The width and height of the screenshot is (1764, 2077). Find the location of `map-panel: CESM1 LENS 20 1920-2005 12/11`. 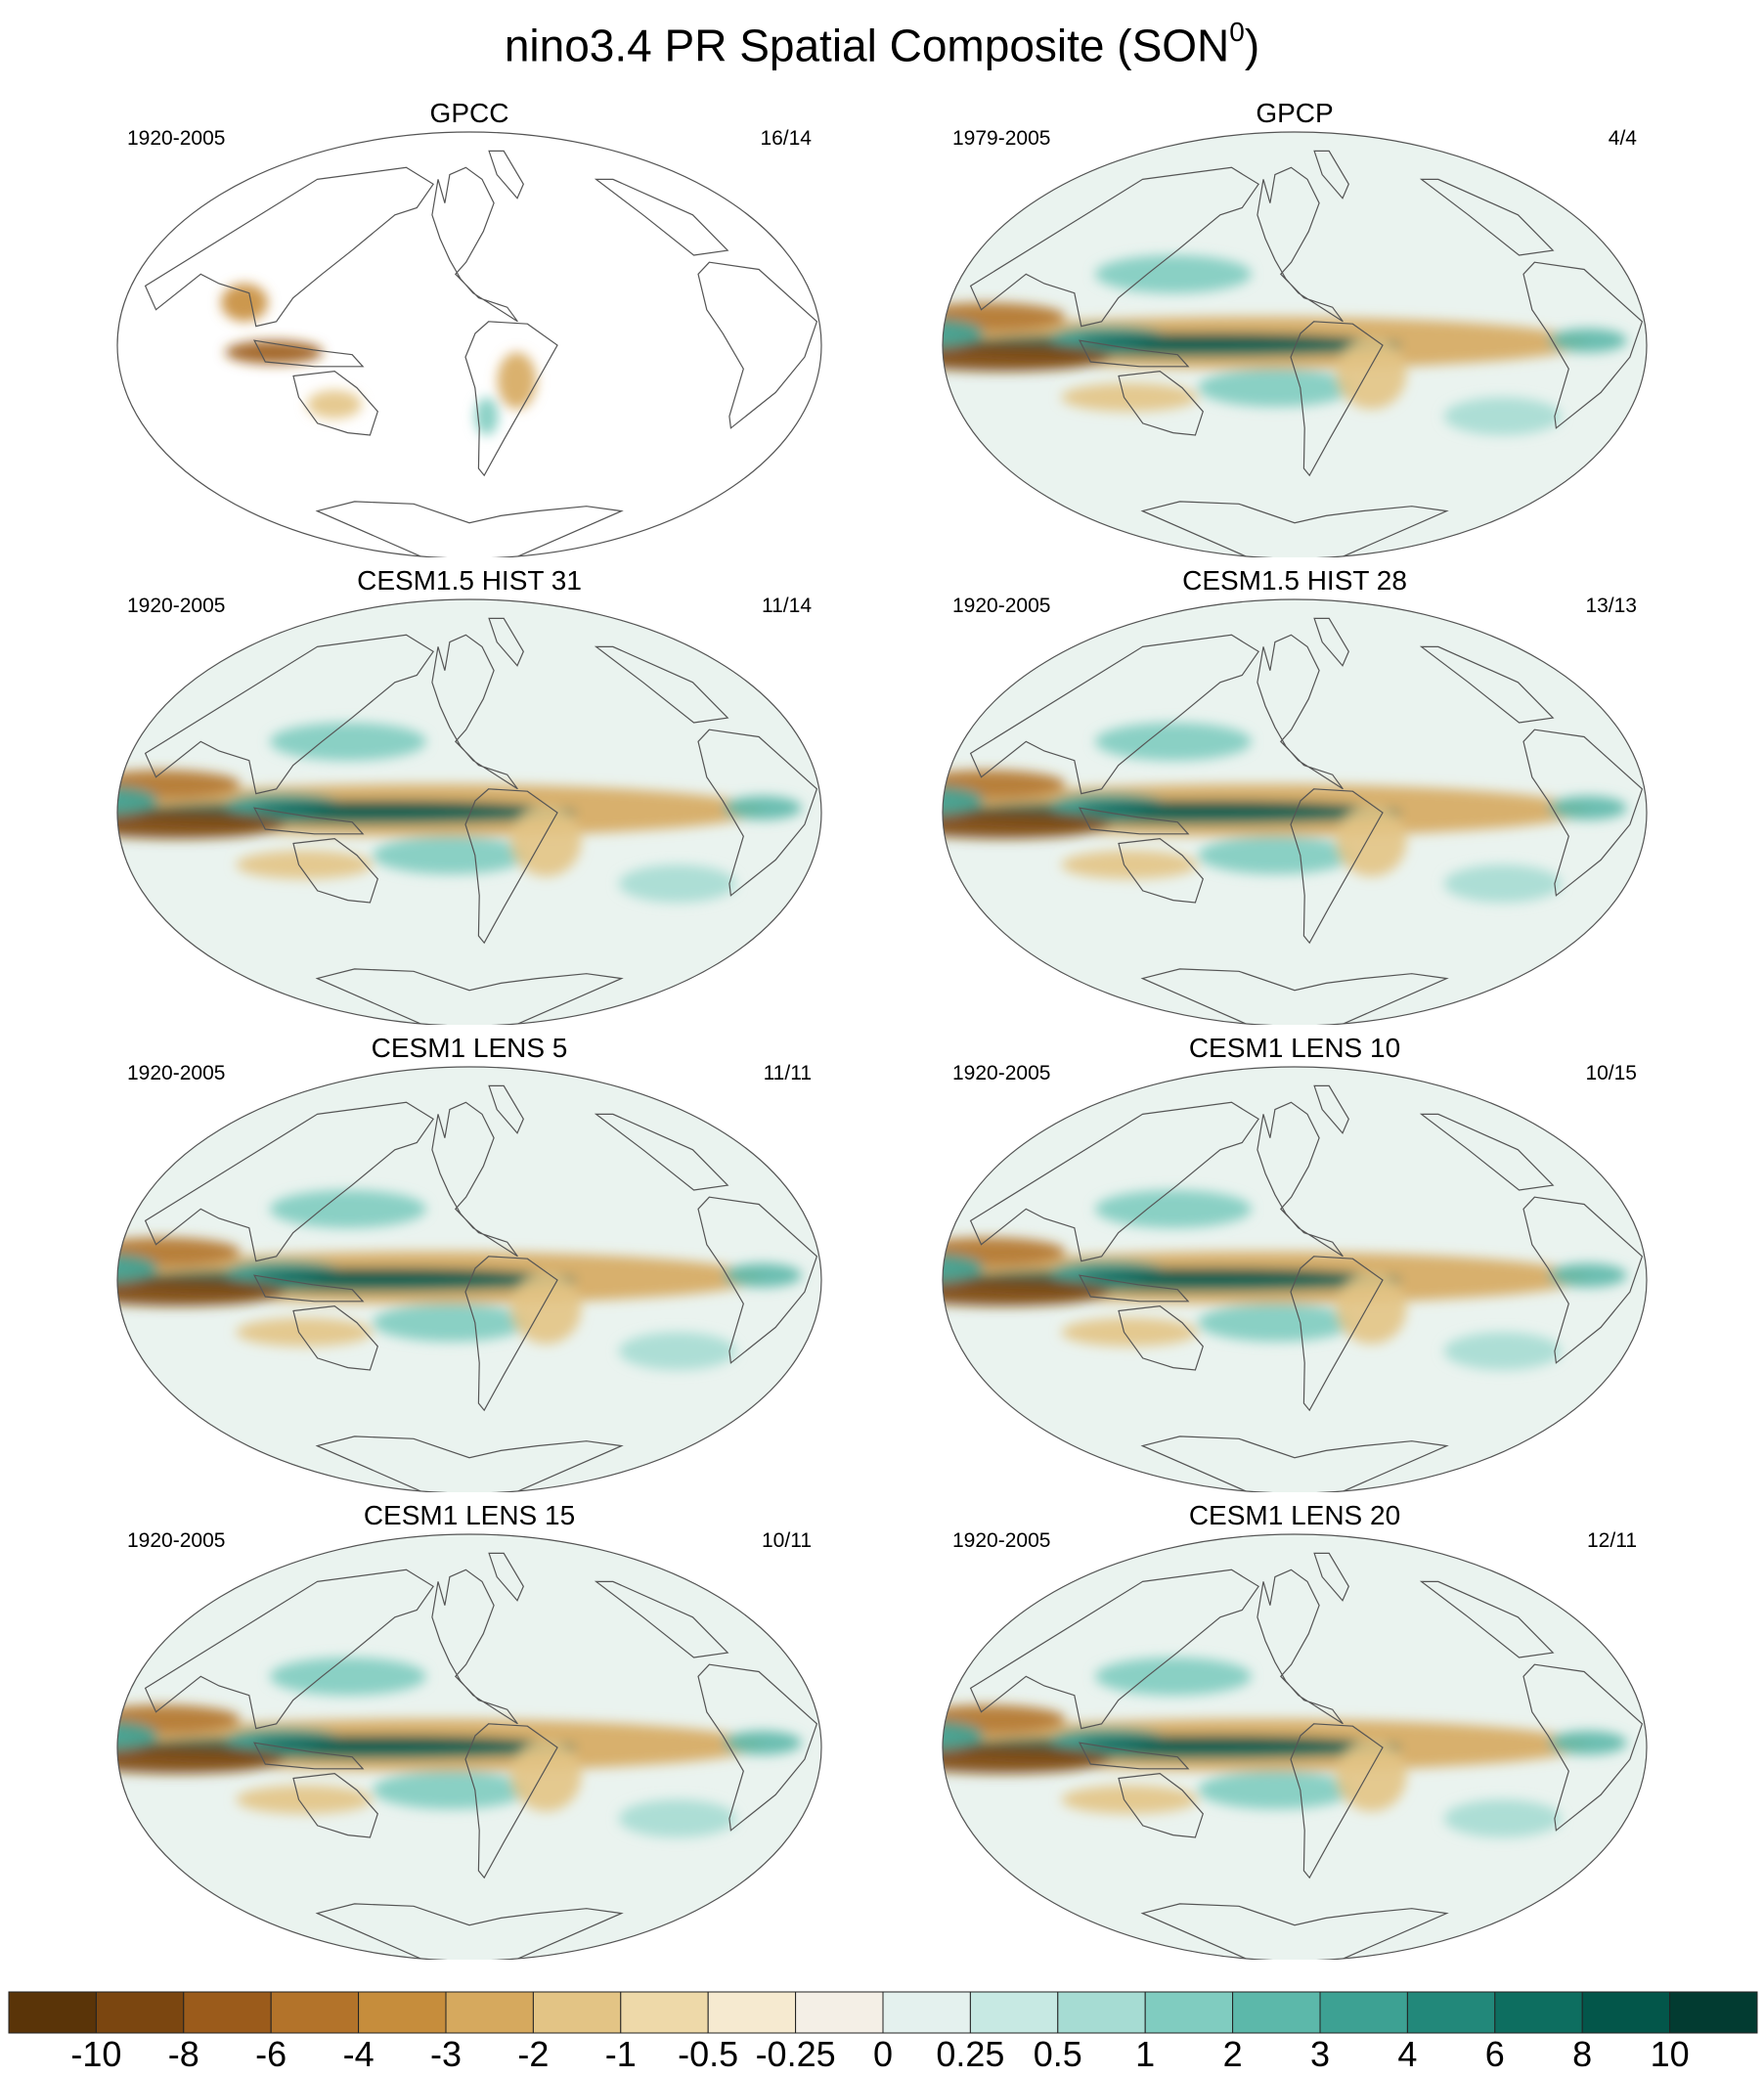

map-panel: CESM1 LENS 20 1920-2005 12/11 is located at coordinates (1294, 1730).